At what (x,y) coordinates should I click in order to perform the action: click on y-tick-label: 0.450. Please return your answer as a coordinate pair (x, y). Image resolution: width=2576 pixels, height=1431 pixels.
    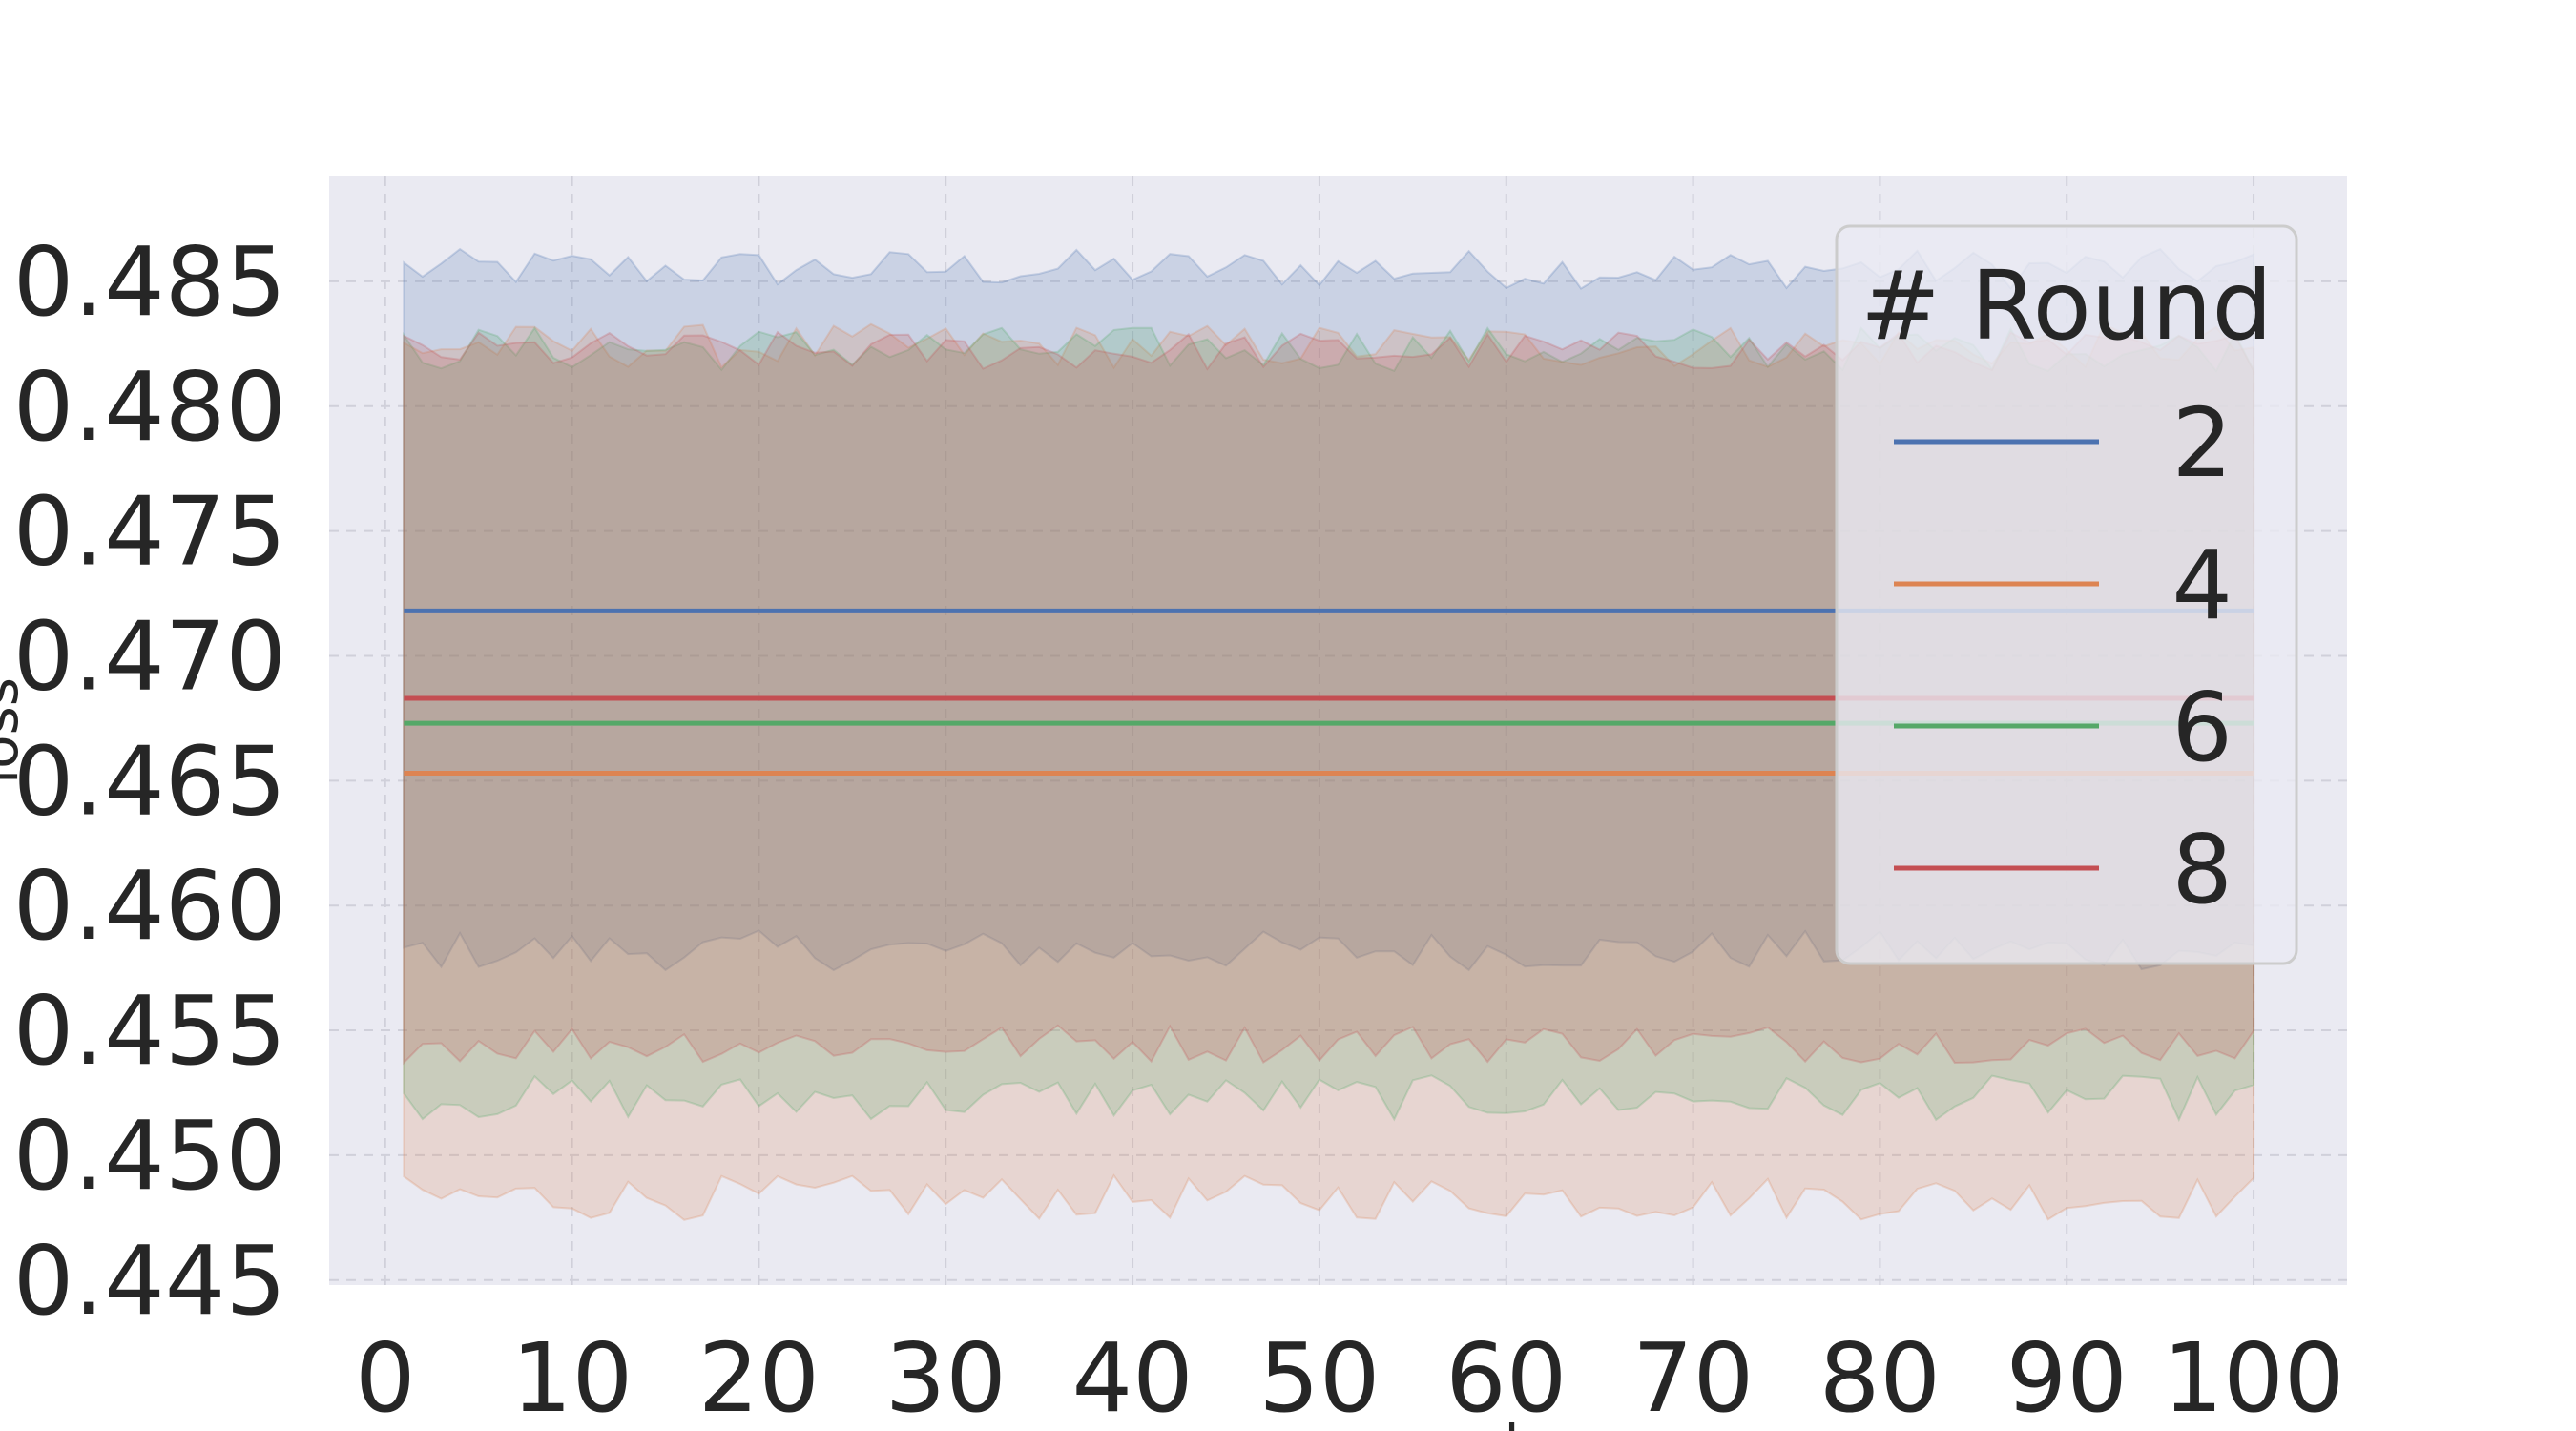
    Looking at the image, I should click on (149, 1156).